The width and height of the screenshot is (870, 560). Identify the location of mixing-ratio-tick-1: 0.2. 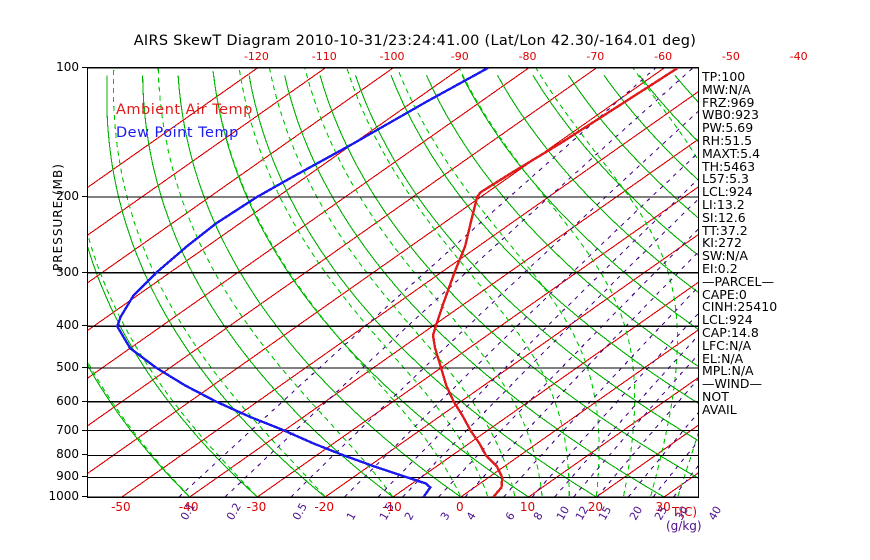
(233, 511).